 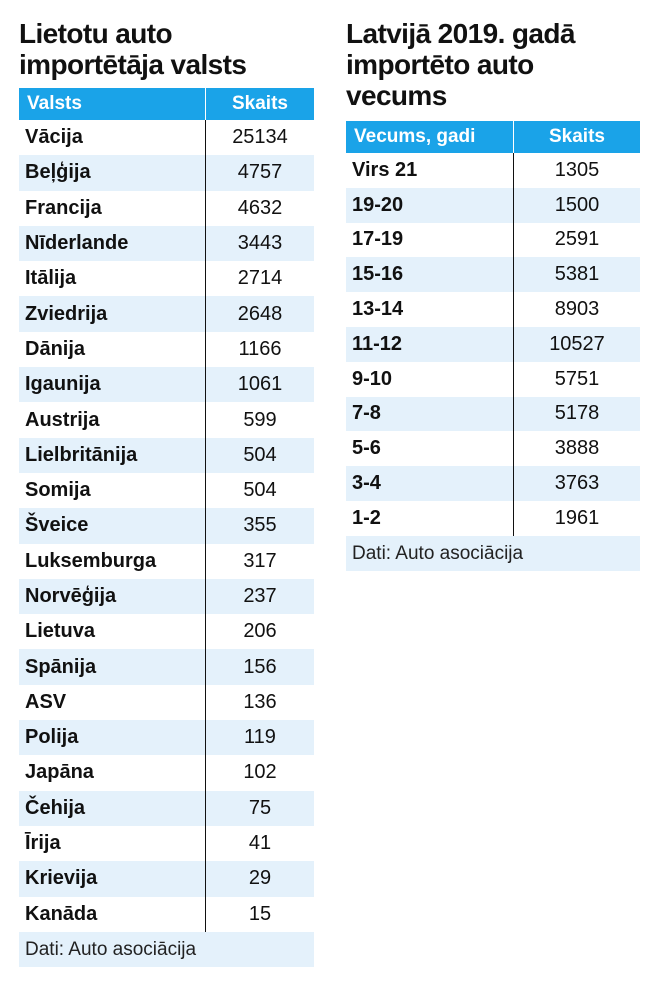 What do you see at coordinates (112, 490) in the screenshot?
I see `row-label: Somija` at bounding box center [112, 490].